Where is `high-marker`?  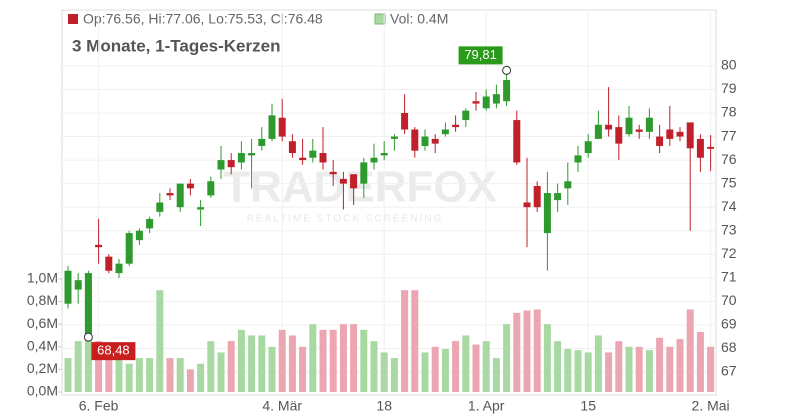
high-marker is located at coordinates (507, 70).